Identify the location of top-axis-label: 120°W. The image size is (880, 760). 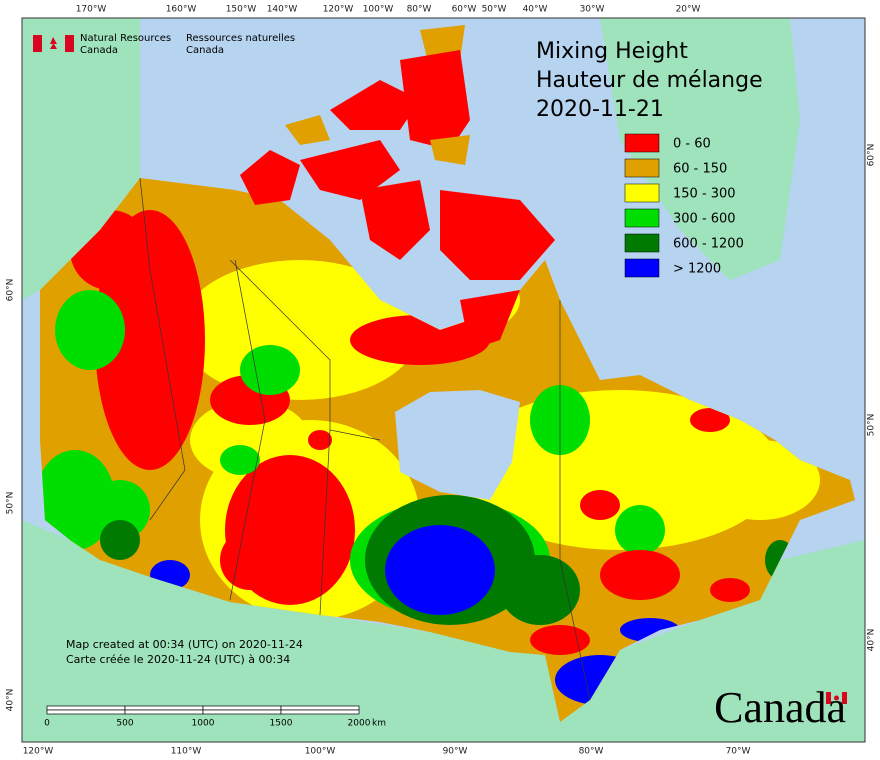
(338, 10).